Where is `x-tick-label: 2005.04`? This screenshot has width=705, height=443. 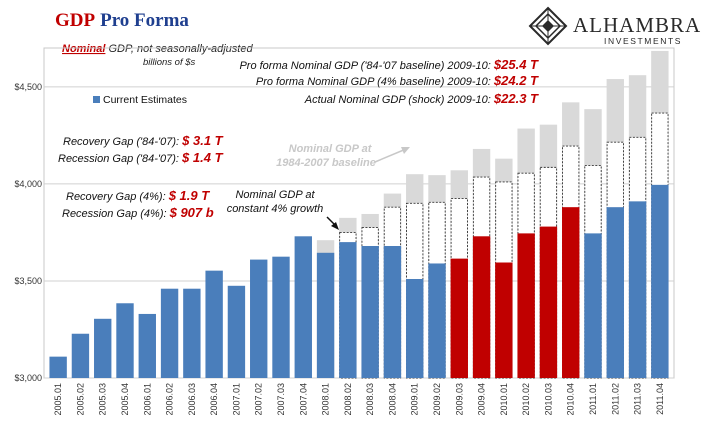
x-tick-label: 2005.04 is located at coordinates (125, 399).